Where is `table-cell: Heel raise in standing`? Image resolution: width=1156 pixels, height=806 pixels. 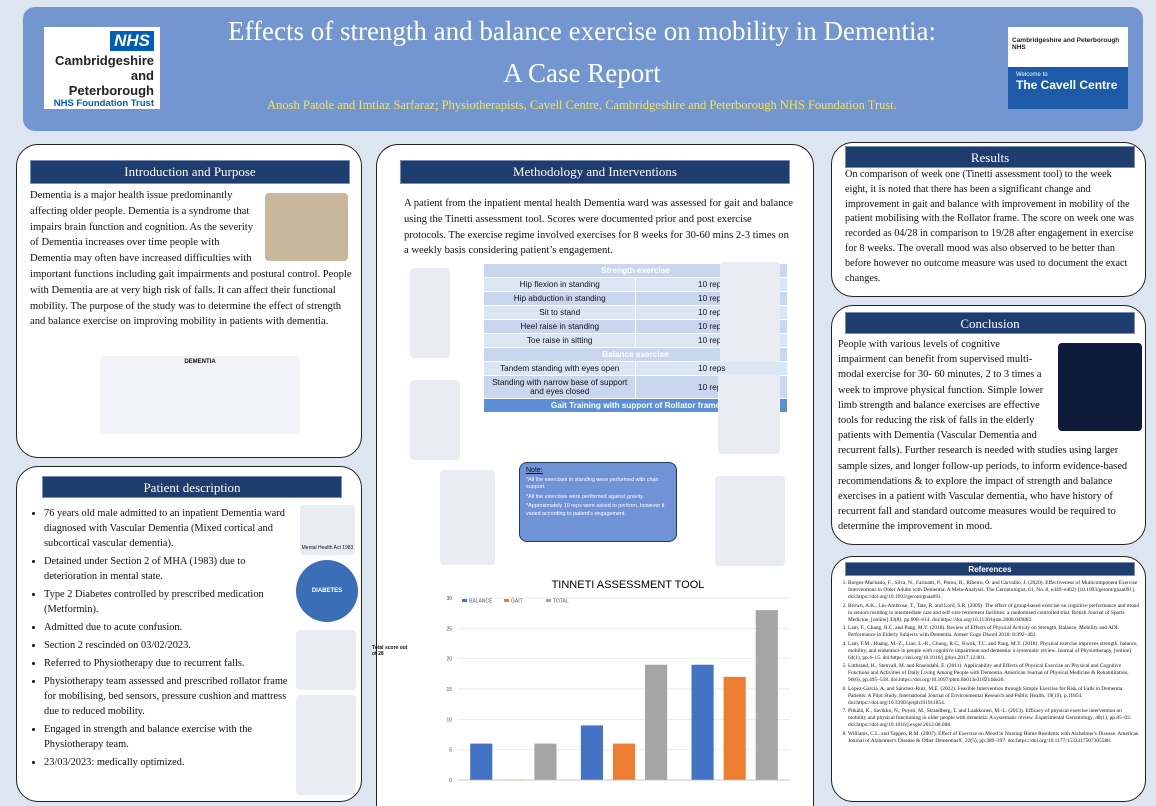
table-cell: Heel raise in standing is located at coordinates (559, 326).